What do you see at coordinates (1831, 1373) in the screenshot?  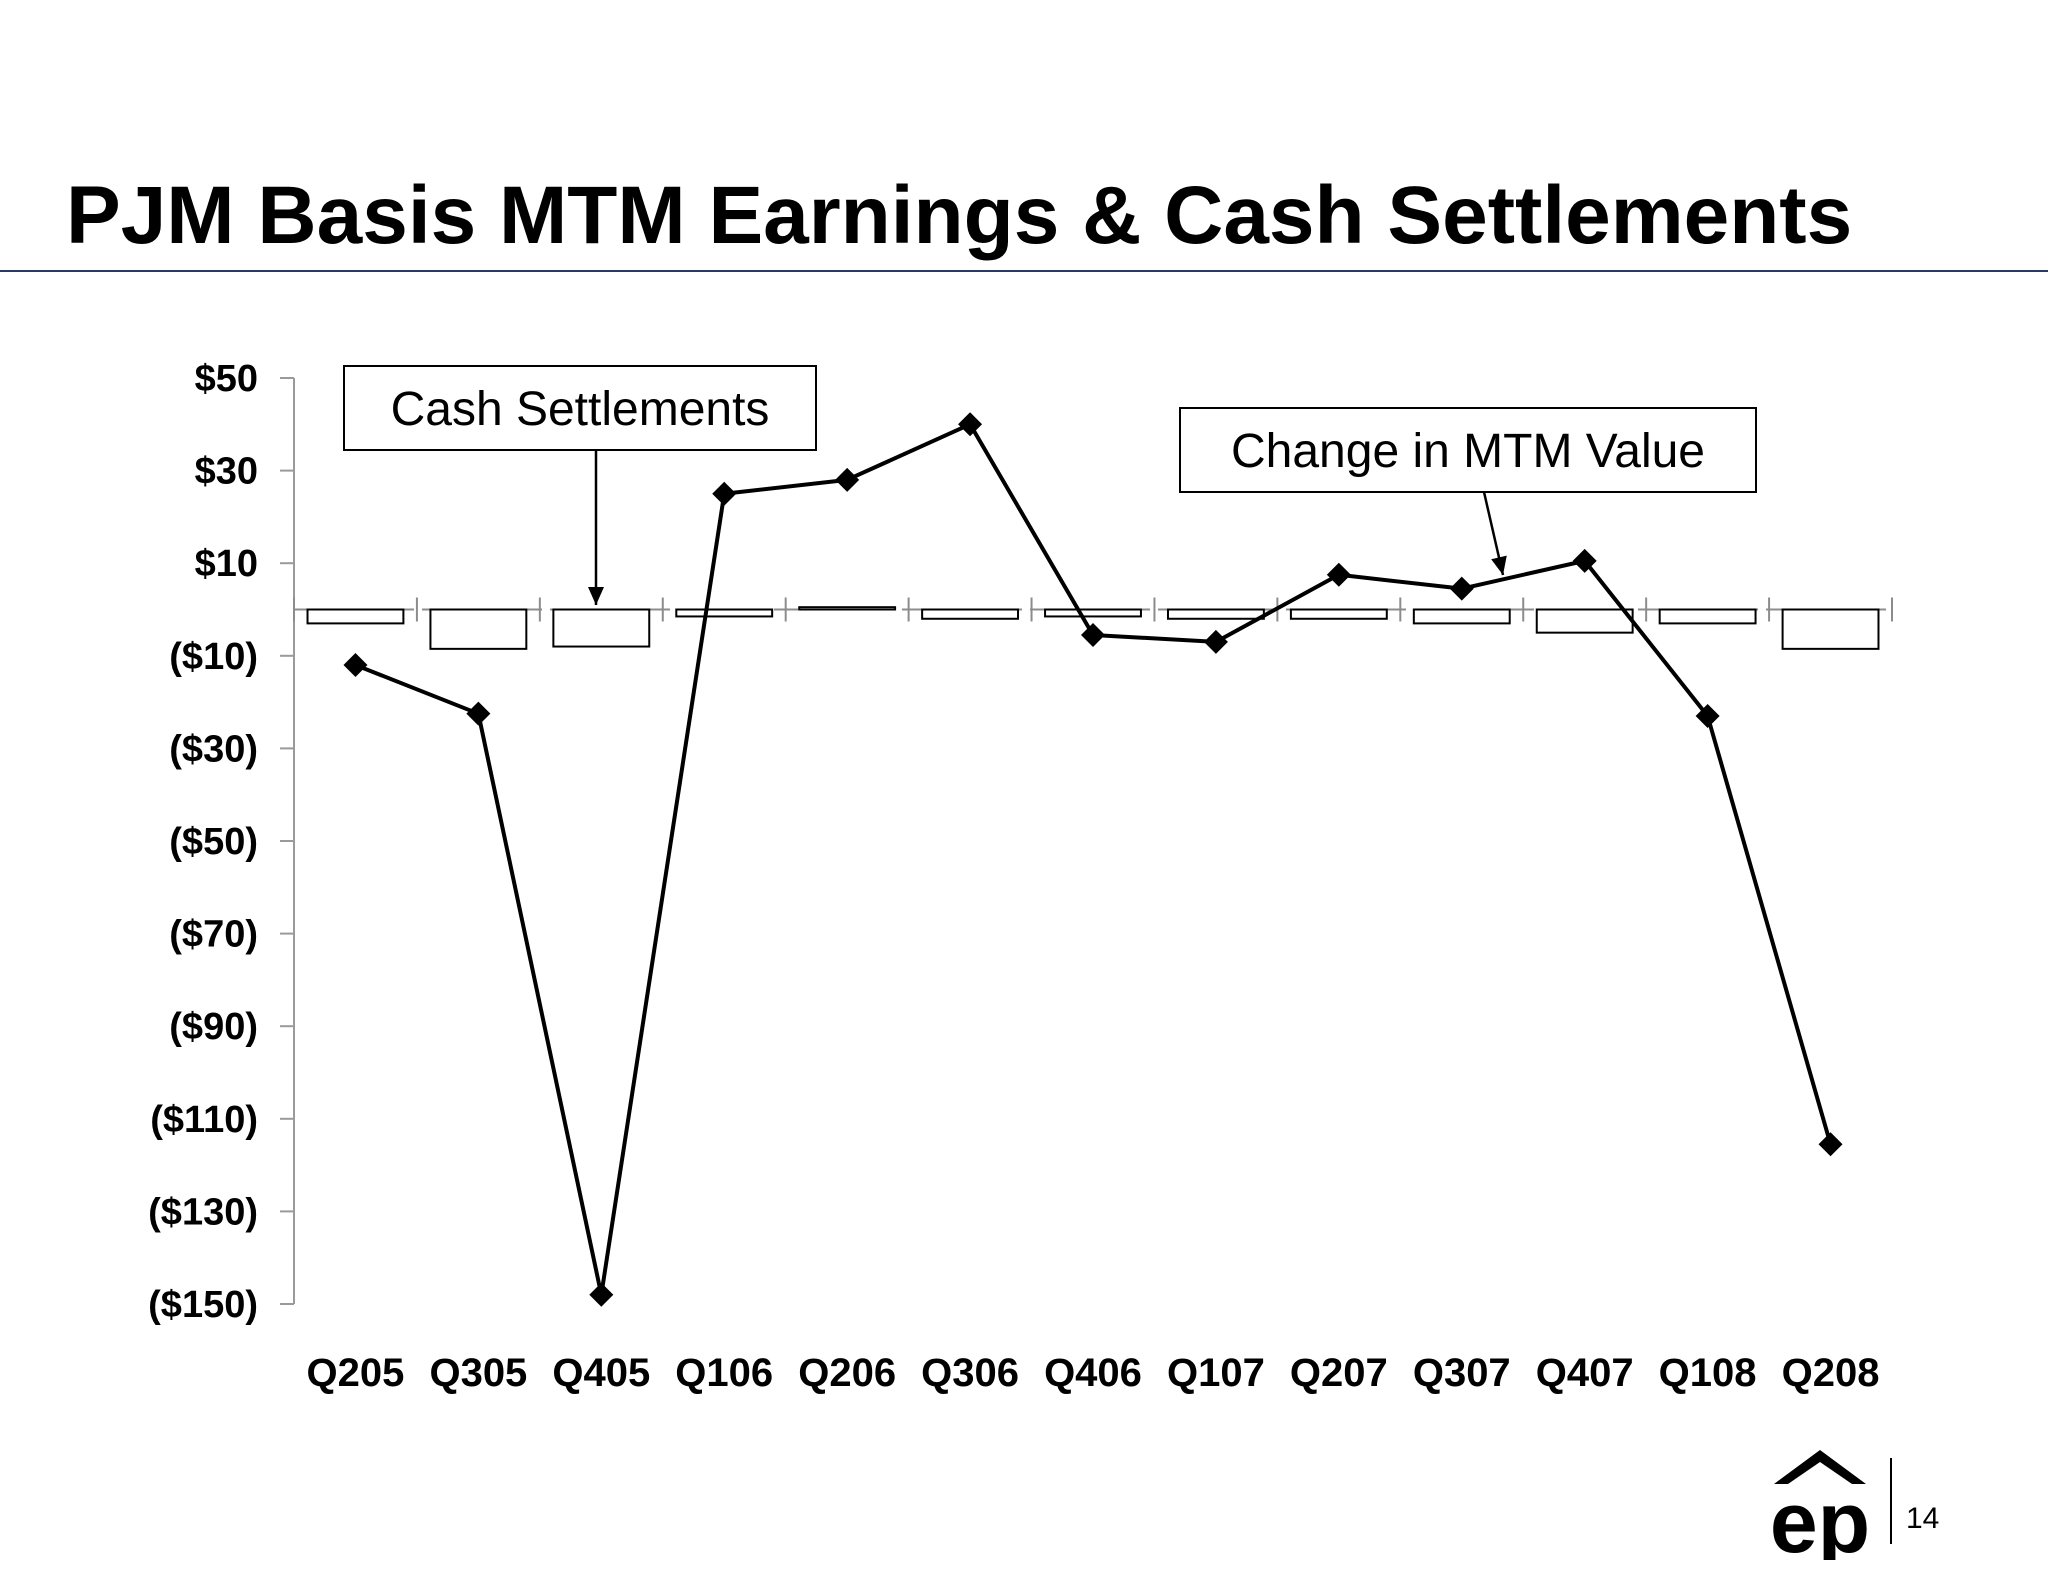 I see `x-tick-label: Q208` at bounding box center [1831, 1373].